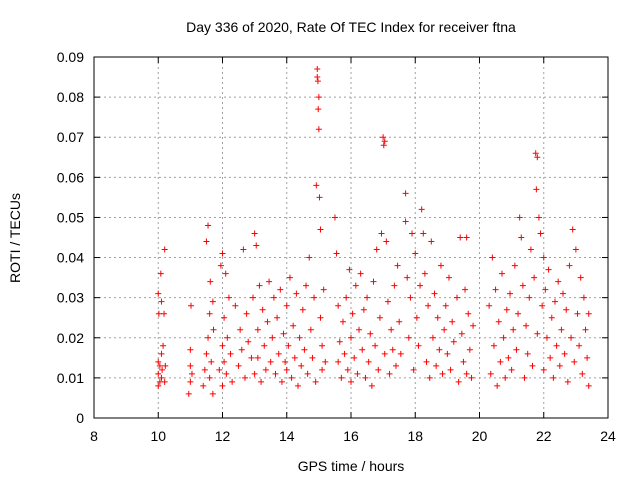  Describe the element at coordinates (480, 436) in the screenshot. I see `x-tick-label: 20` at that location.